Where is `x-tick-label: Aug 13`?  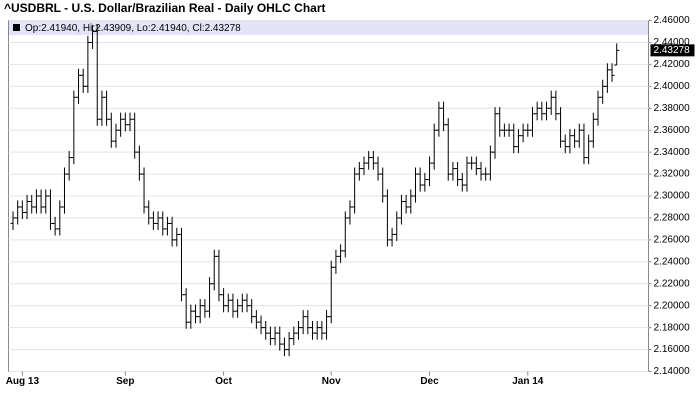
x-tick-label: Aug 13 is located at coordinates (23, 381).